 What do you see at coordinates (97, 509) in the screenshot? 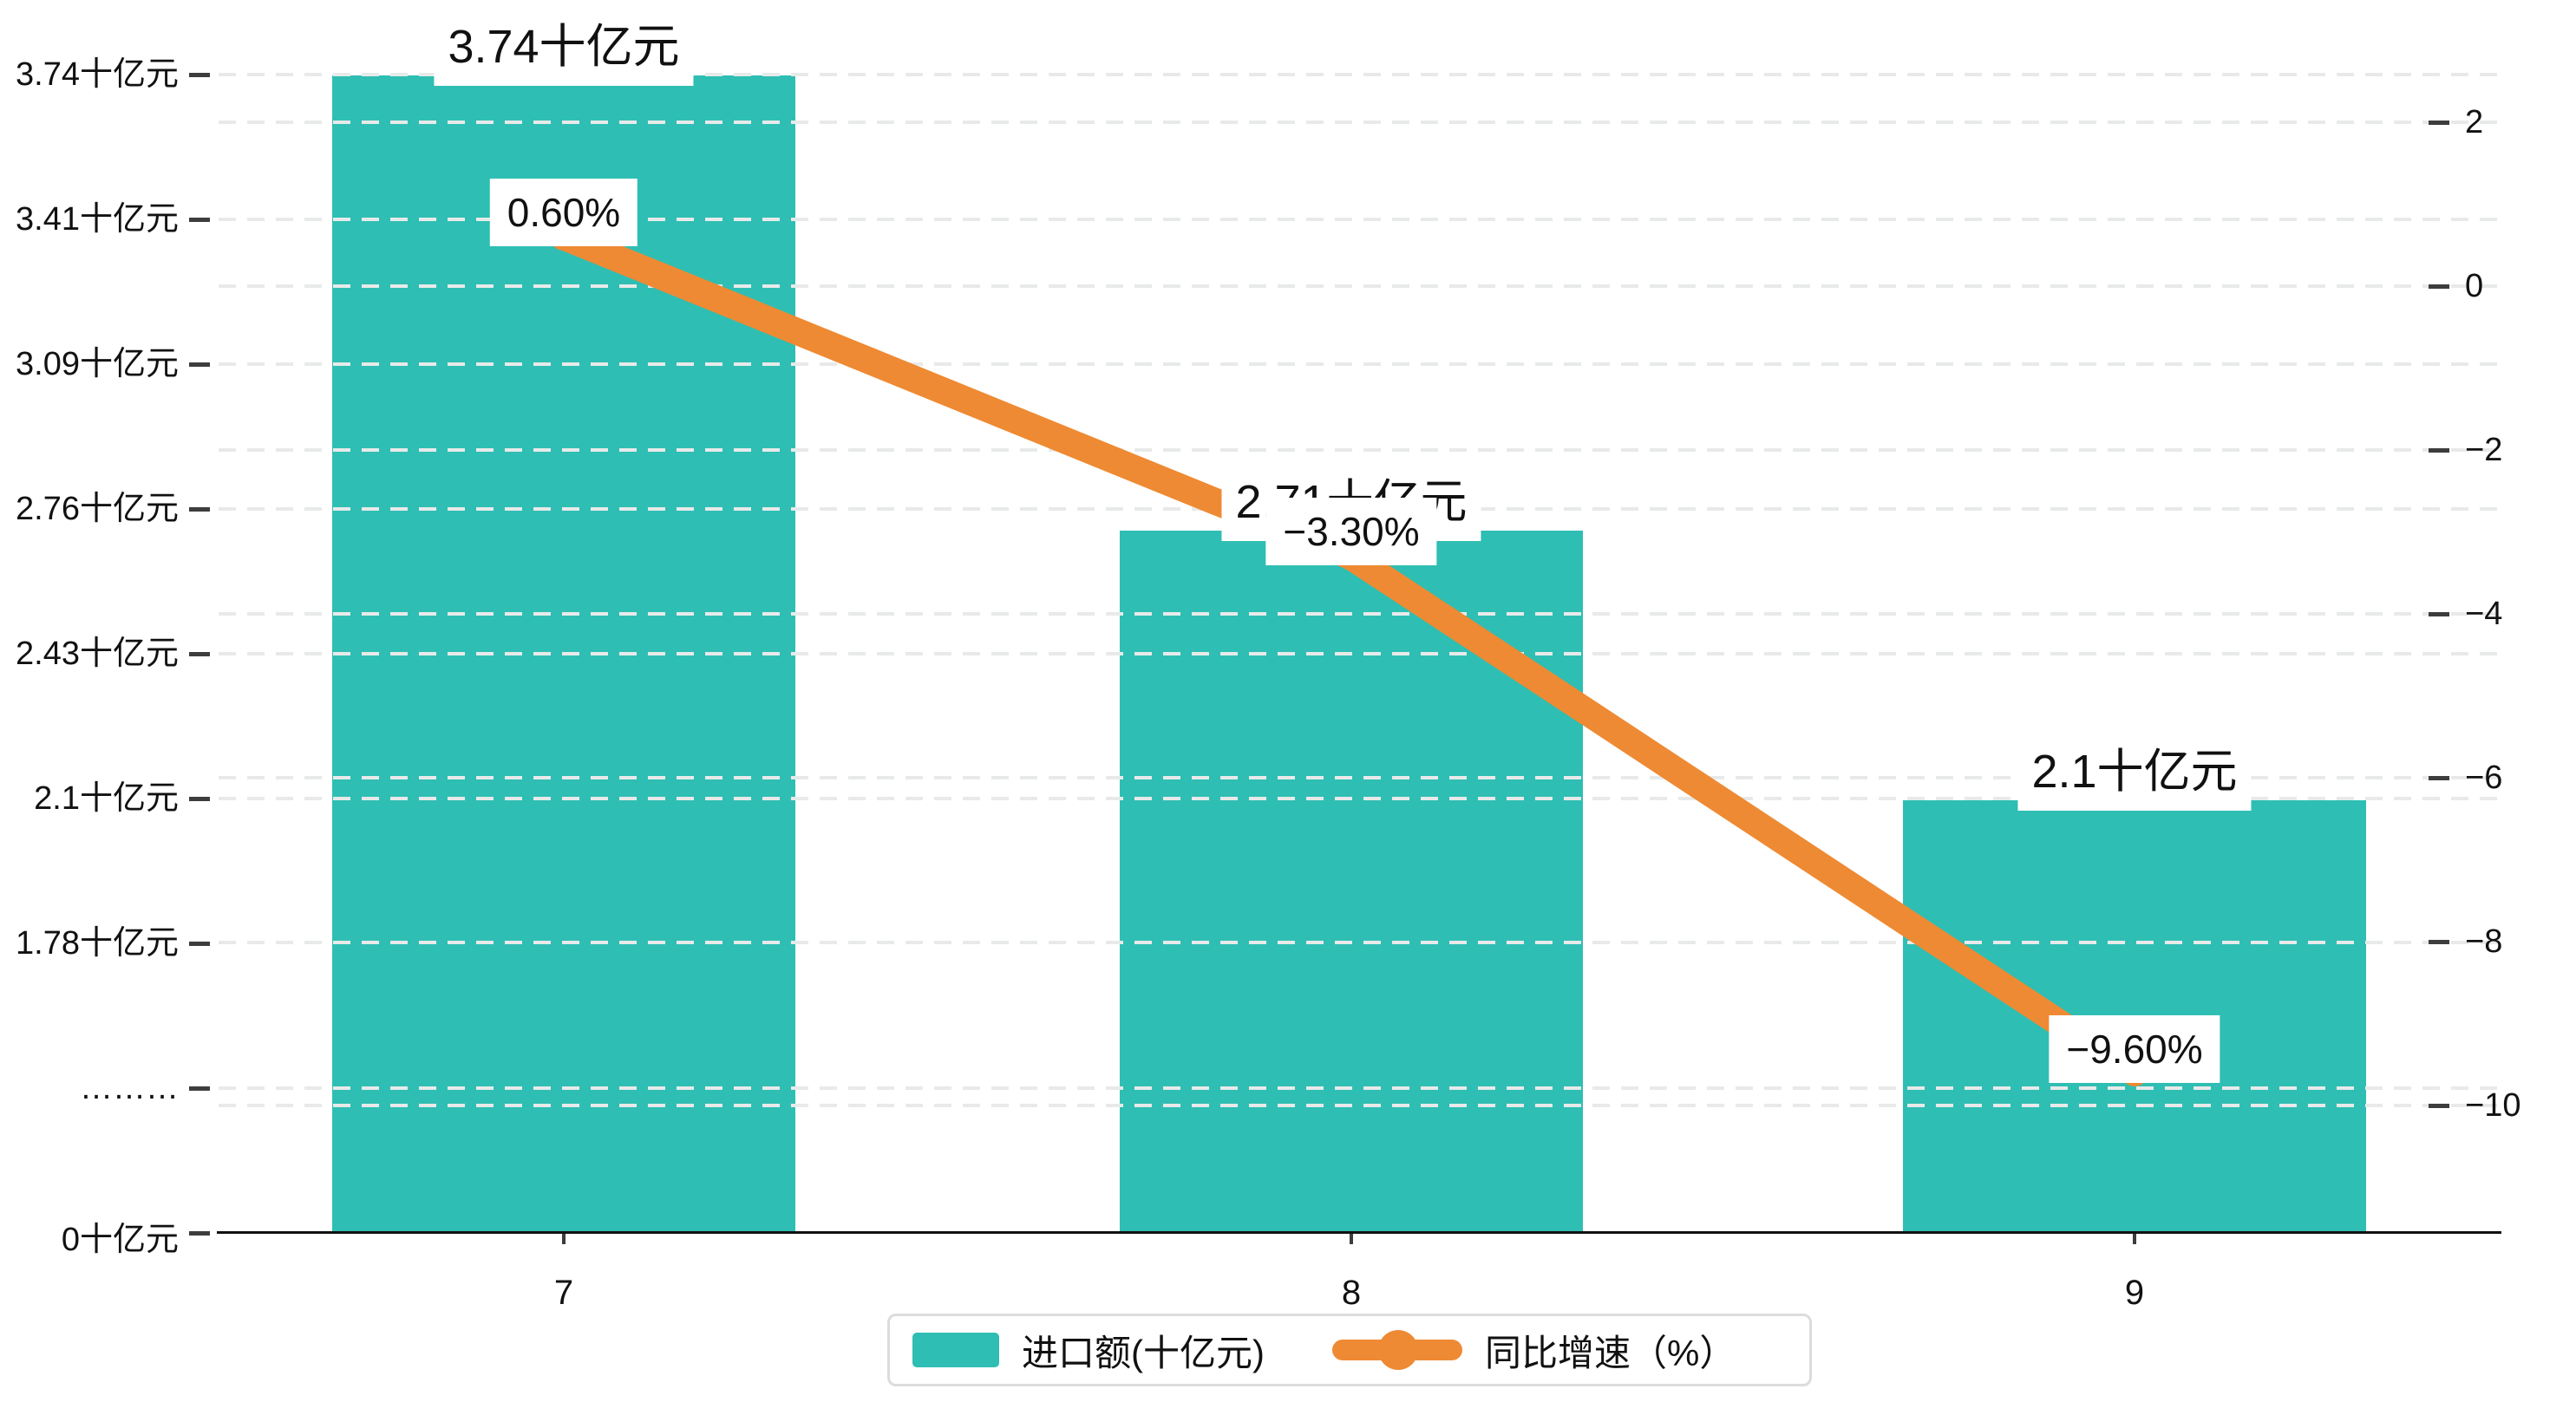
I see `y-axis-left-label: 2.76十亿元` at bounding box center [97, 509].